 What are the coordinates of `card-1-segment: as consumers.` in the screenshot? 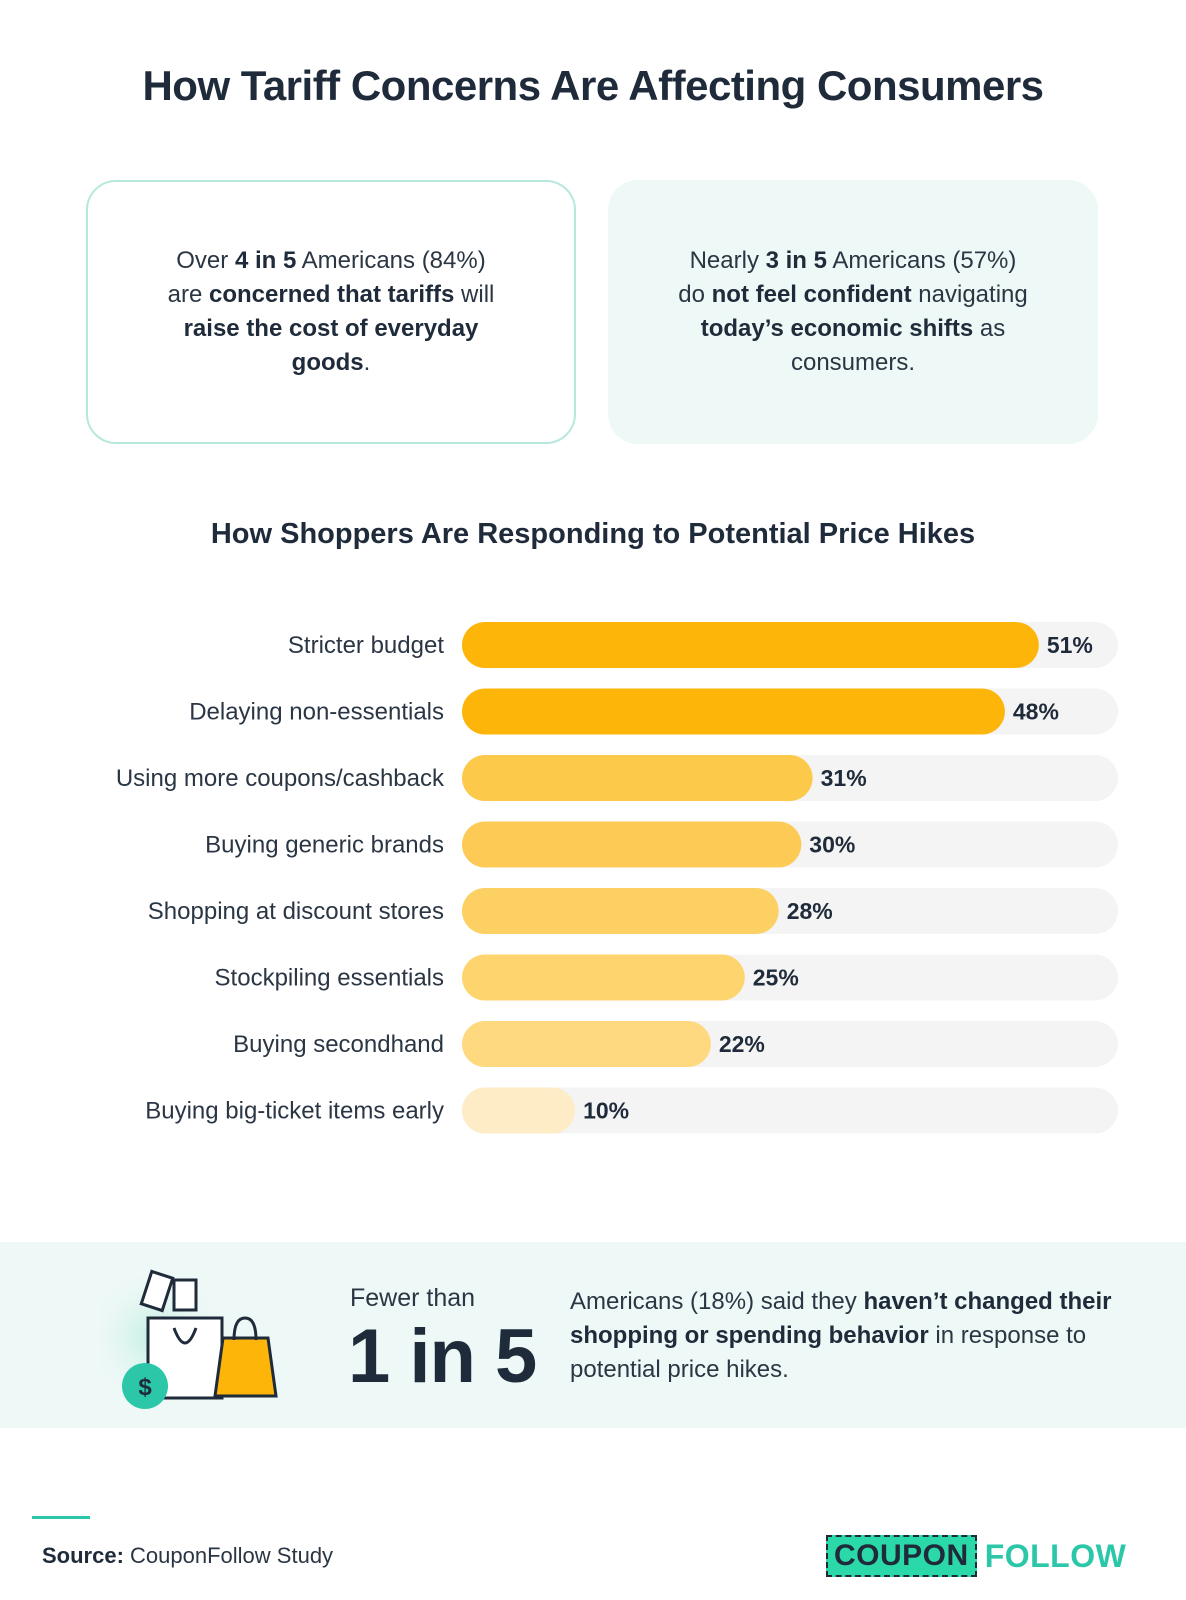 It's located at (898, 345).